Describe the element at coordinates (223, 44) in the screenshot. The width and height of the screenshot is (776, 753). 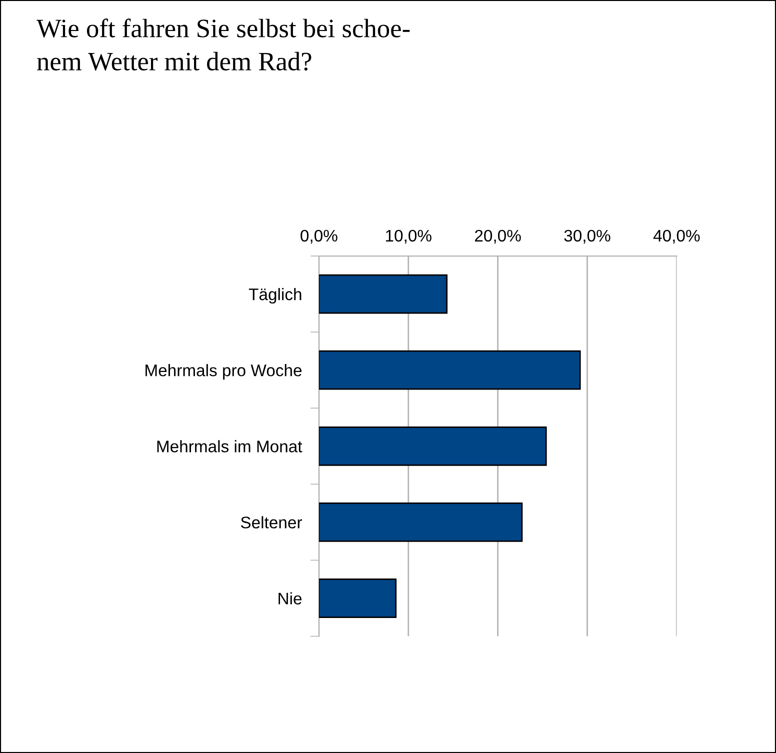
I see `chart-title: Wie oft fahren Sie selbst bei schoe- nem Wetter mit dem Rad?` at that location.